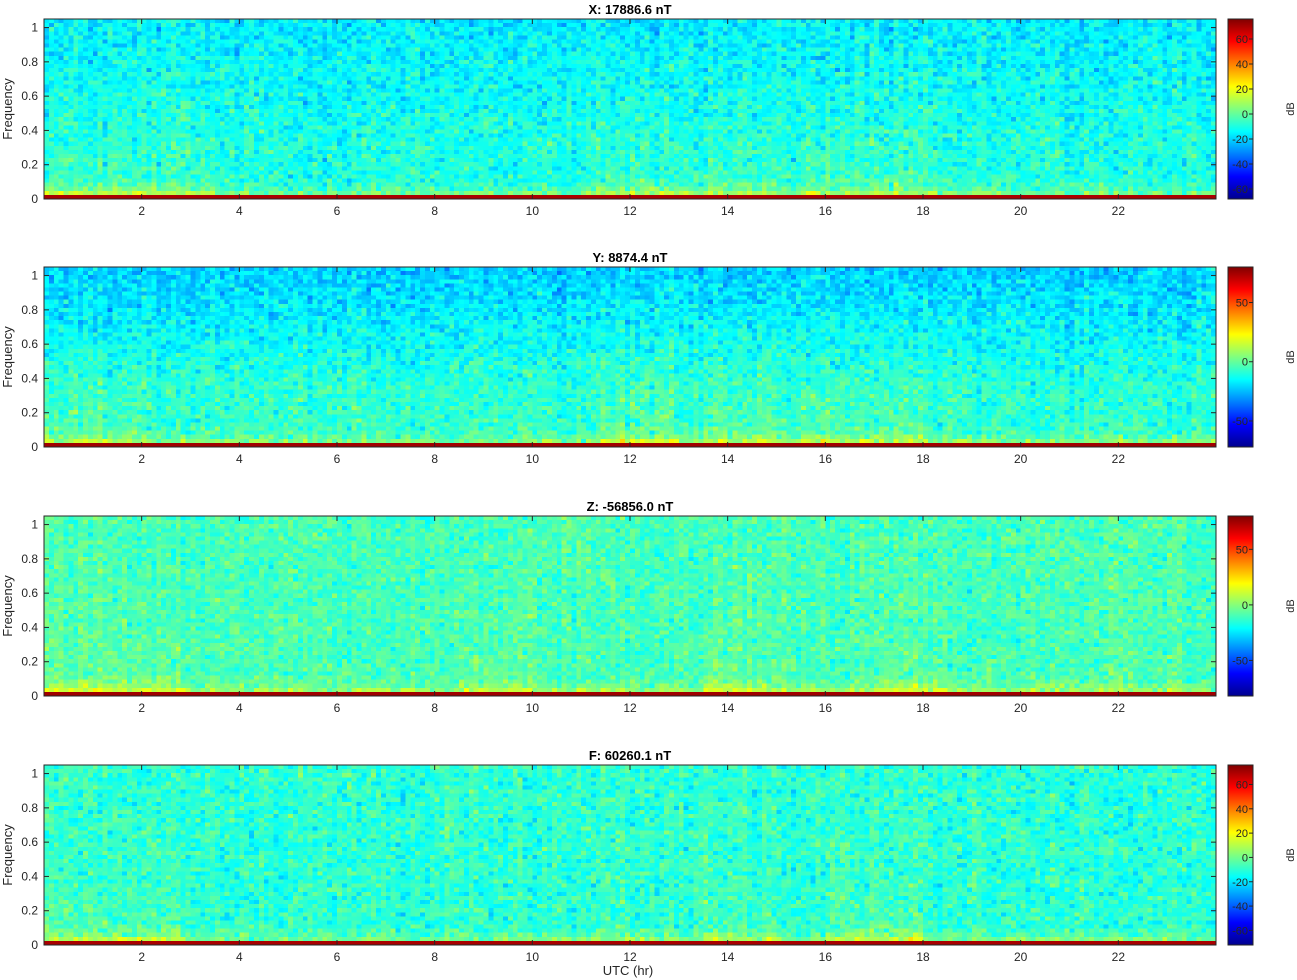  What do you see at coordinates (628, 970) in the screenshot?
I see `x-axis-label: UTC (hr)` at bounding box center [628, 970].